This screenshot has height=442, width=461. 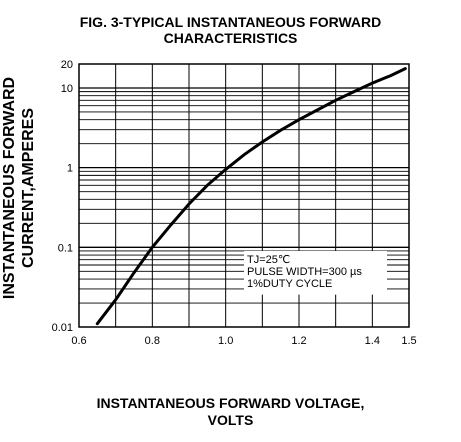 What do you see at coordinates (243, 341) in the screenshot?
I see `x-tick-labels: 0.6 0.8 1.0 1.2 1.4 1.5` at bounding box center [243, 341].